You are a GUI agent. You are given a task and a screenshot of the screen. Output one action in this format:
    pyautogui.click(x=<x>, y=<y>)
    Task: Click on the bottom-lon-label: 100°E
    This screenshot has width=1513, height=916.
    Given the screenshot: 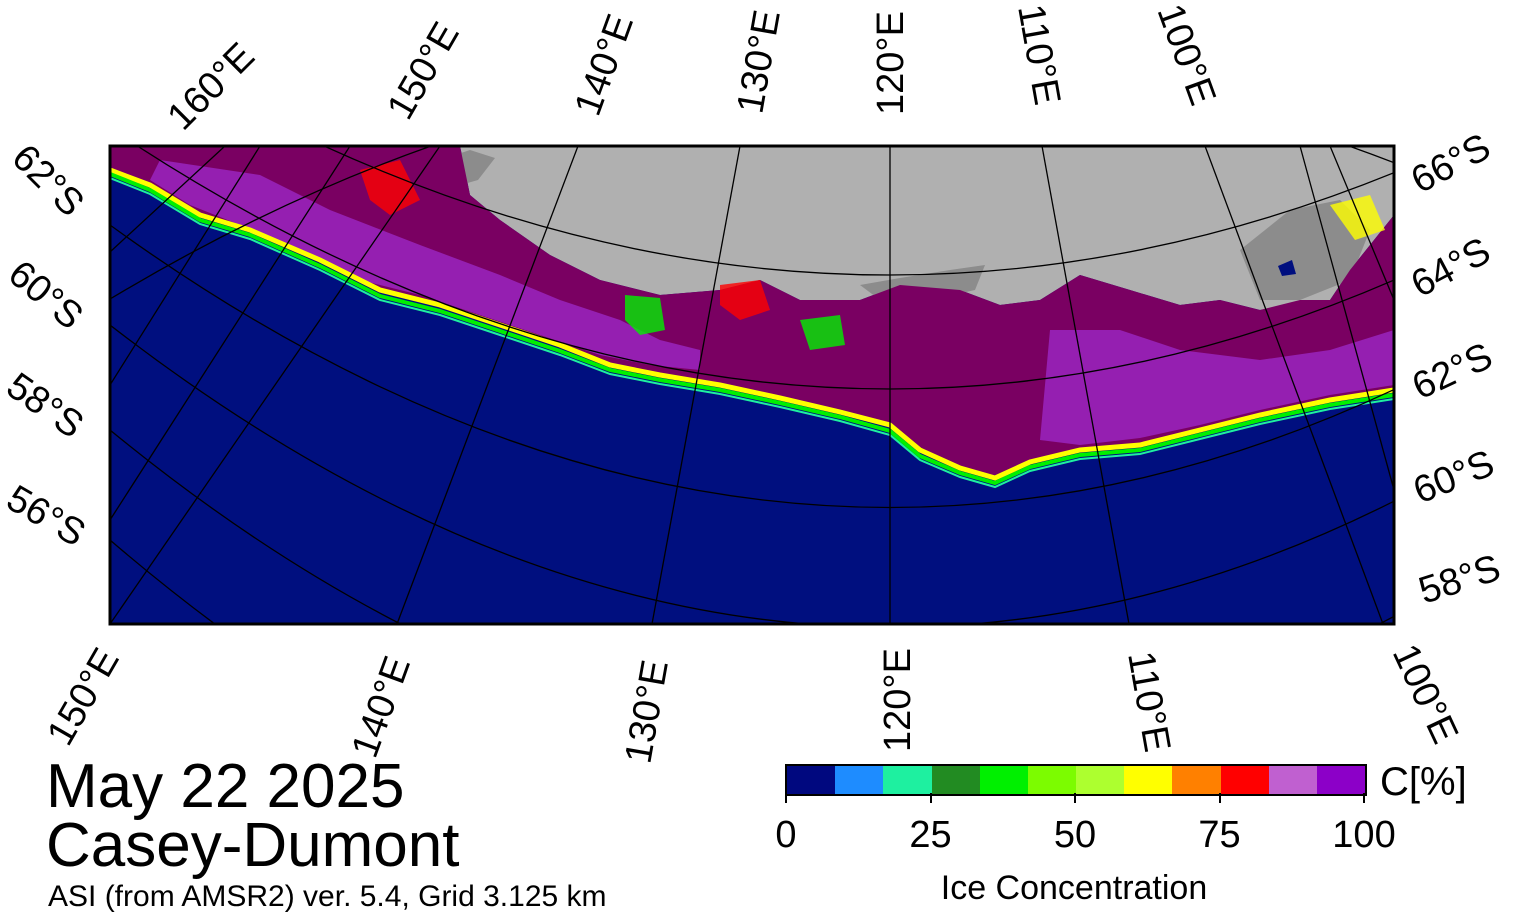 What is the action you would take?
    pyautogui.click(x=1425, y=694)
    